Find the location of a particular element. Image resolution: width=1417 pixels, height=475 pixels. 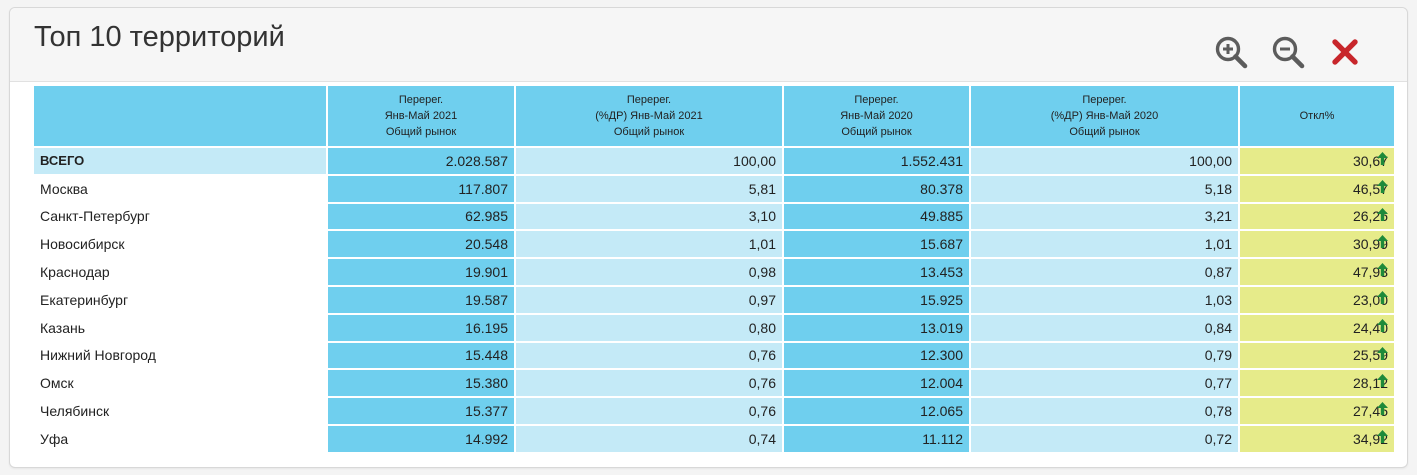

cell-value: 3,21 is located at coordinates (1218, 216).